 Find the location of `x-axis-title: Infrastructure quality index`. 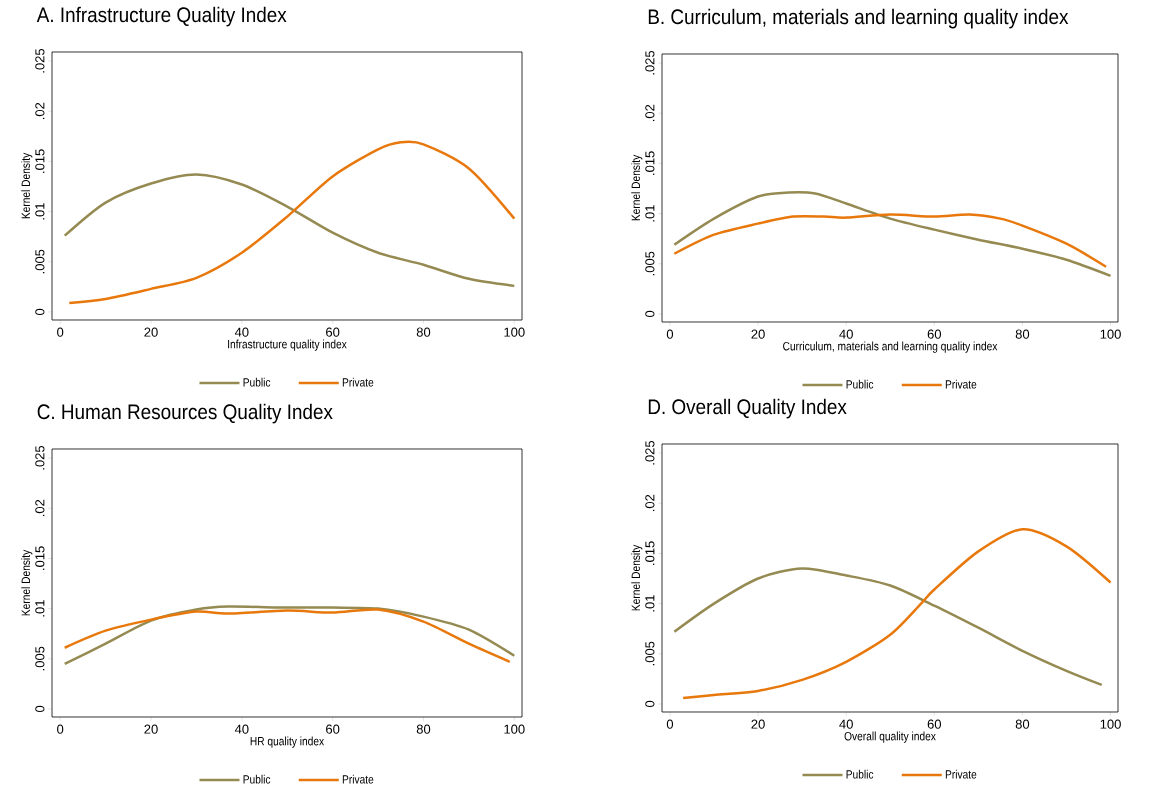

x-axis-title: Infrastructure quality index is located at coordinates (287, 345).